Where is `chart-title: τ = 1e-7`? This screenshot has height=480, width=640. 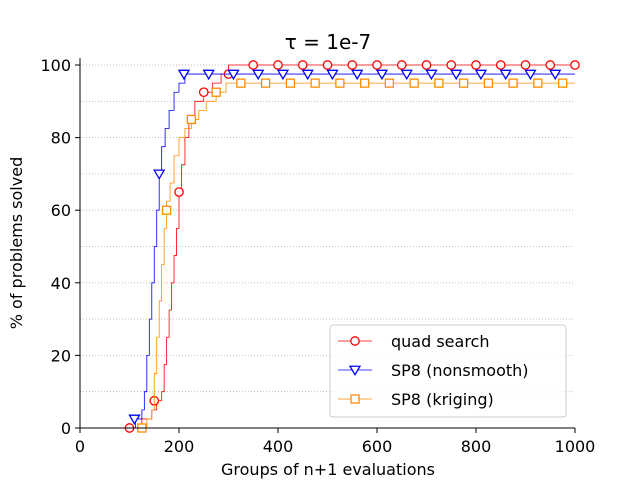 chart-title: τ = 1e-7 is located at coordinates (328, 42).